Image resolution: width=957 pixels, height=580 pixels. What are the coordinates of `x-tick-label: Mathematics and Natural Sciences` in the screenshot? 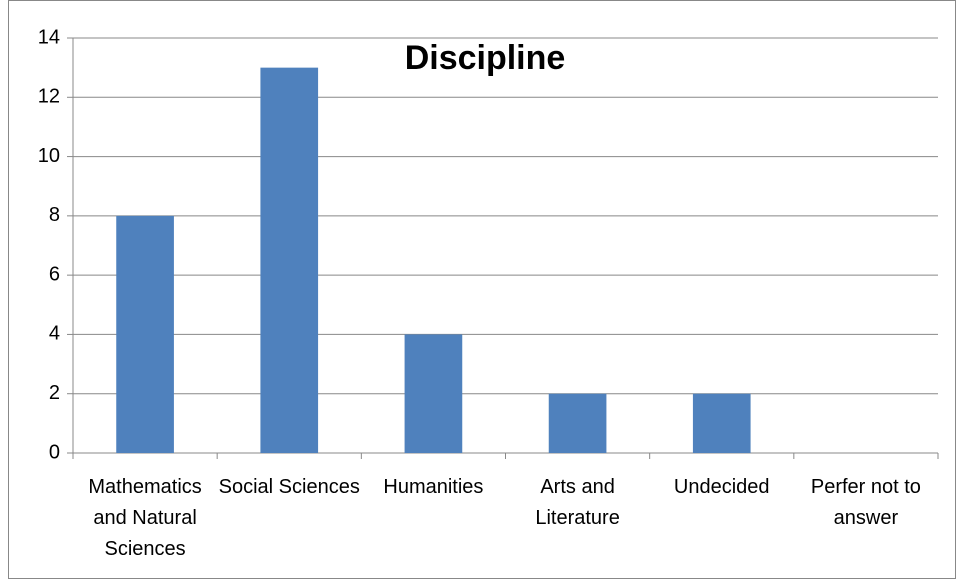 It's located at (145, 518).